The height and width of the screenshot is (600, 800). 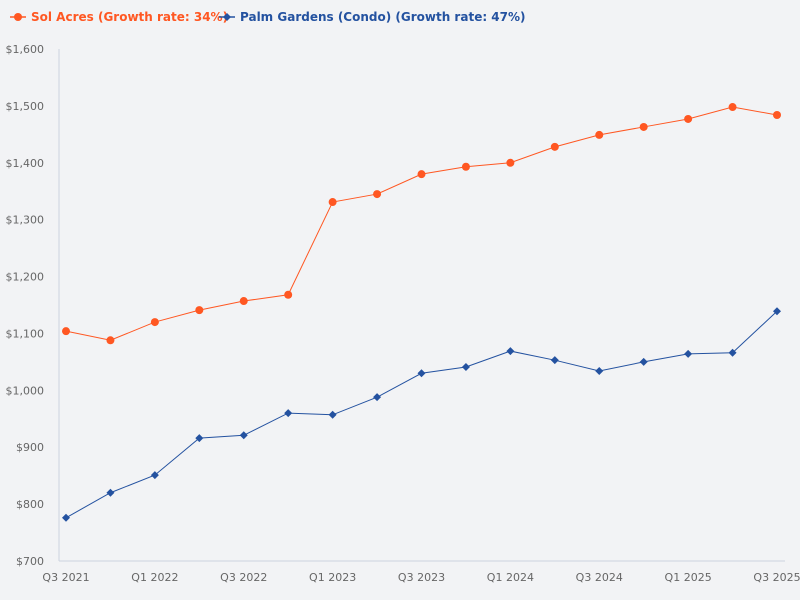 What do you see at coordinates (129, 17) in the screenshot?
I see `legend-label: Sol Acres (Growth rate: 34%)` at bounding box center [129, 17].